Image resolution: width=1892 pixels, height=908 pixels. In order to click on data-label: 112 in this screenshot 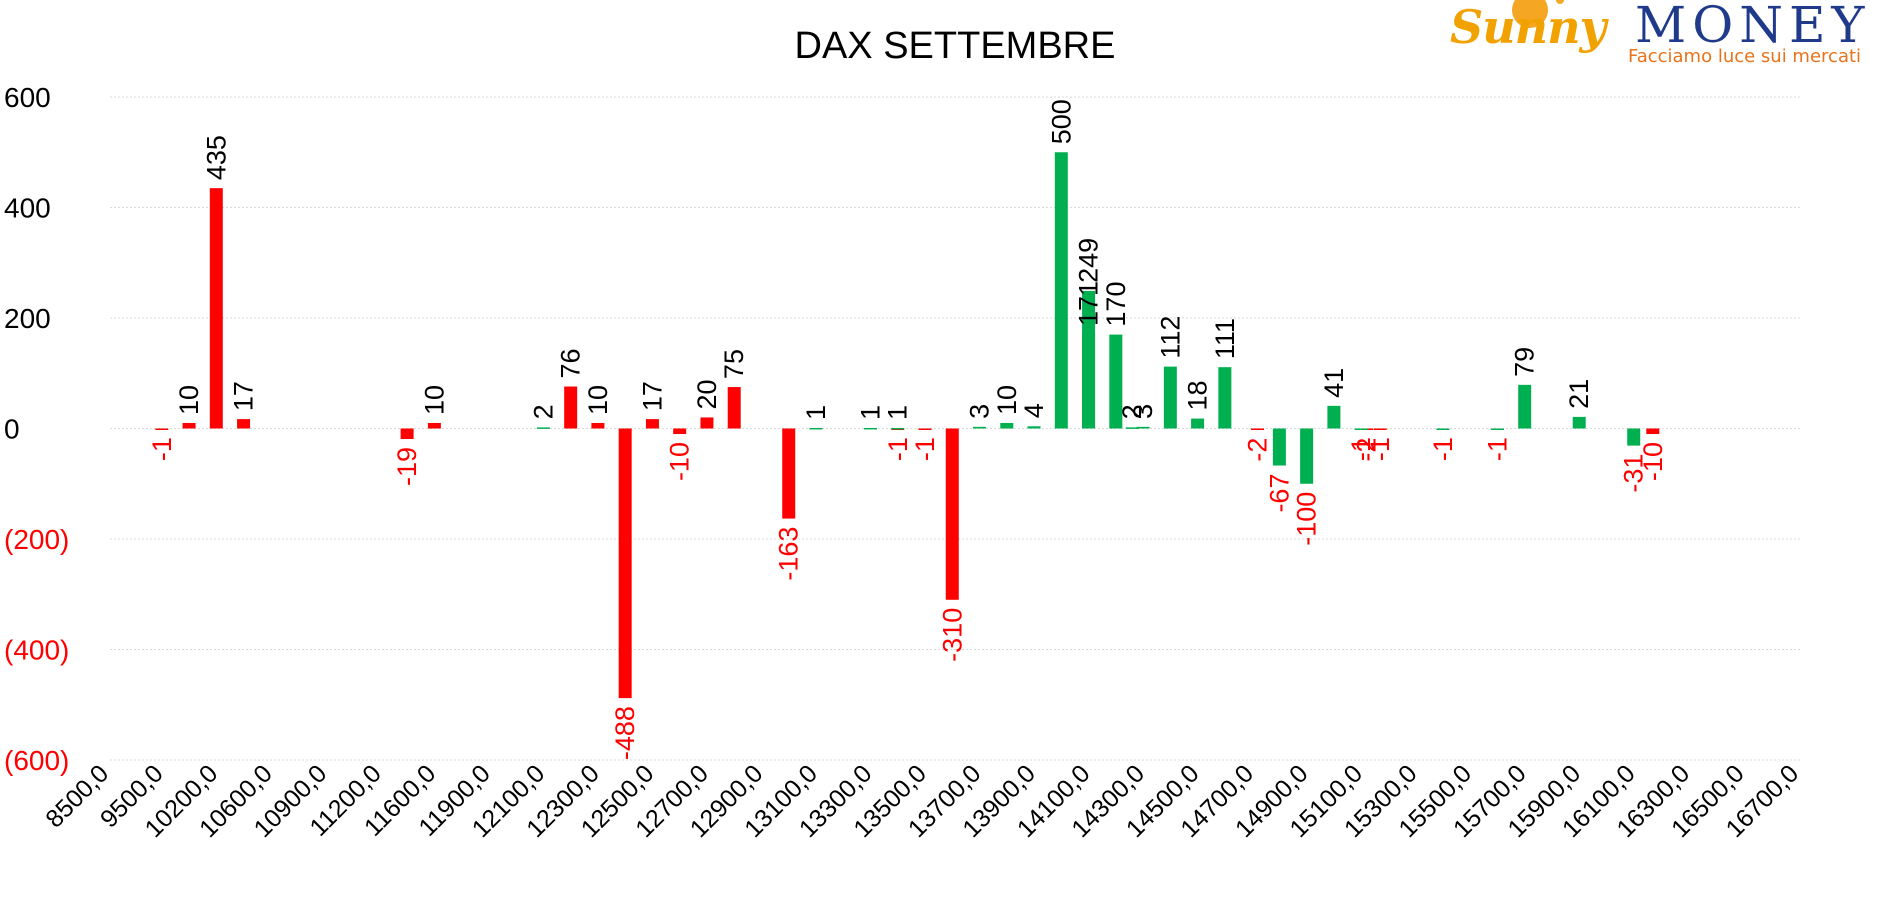, I will do `click(1170, 337)`.